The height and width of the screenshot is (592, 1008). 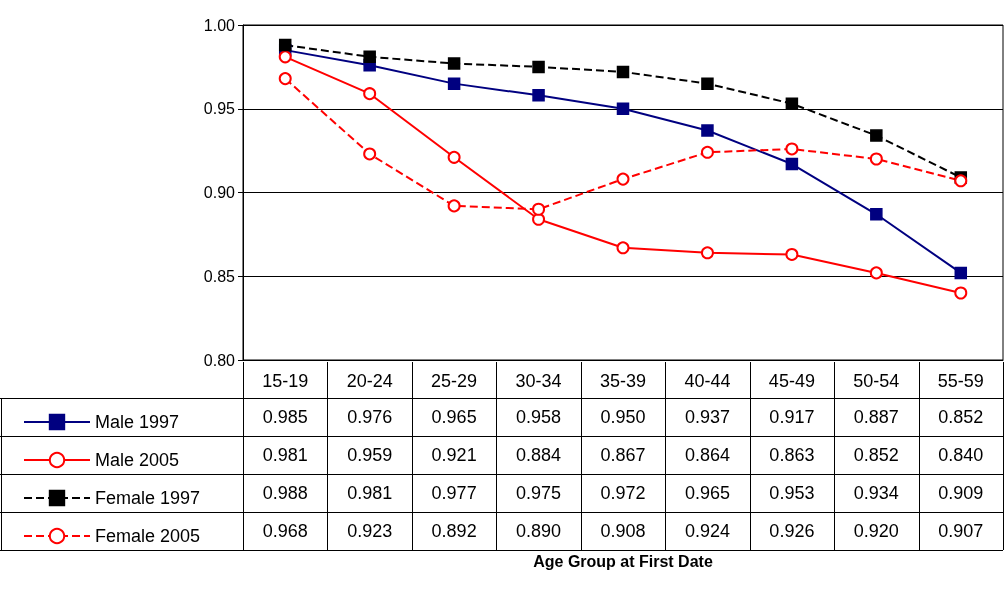 I want to click on legend-label: Female 1997, so click(x=148, y=498).